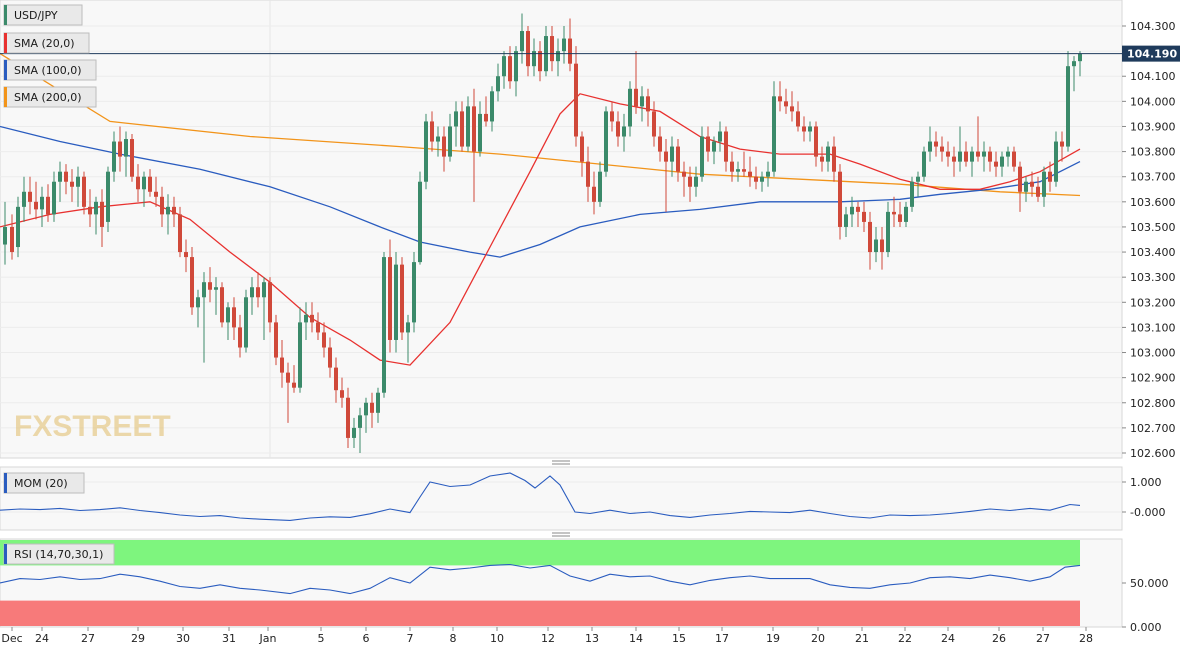  I want to click on symbol-label: USD/JPY, so click(36, 15).